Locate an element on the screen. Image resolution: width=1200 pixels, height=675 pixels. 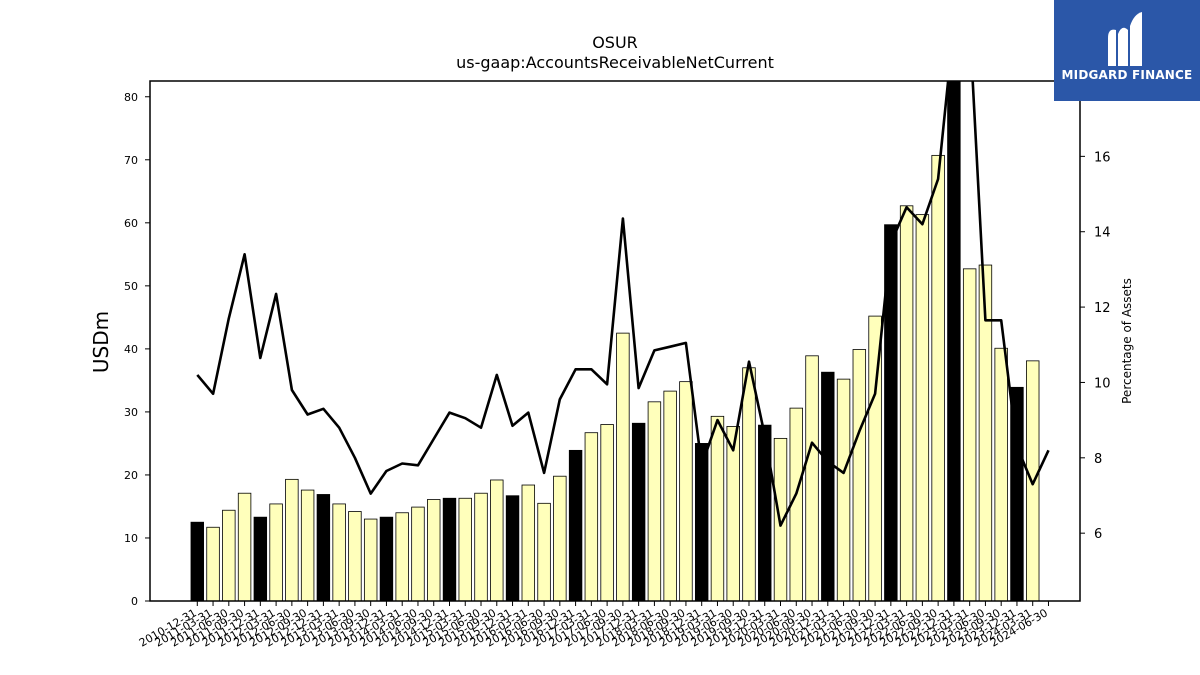
y2-tick-label: 14 is located at coordinates (1102, 233).